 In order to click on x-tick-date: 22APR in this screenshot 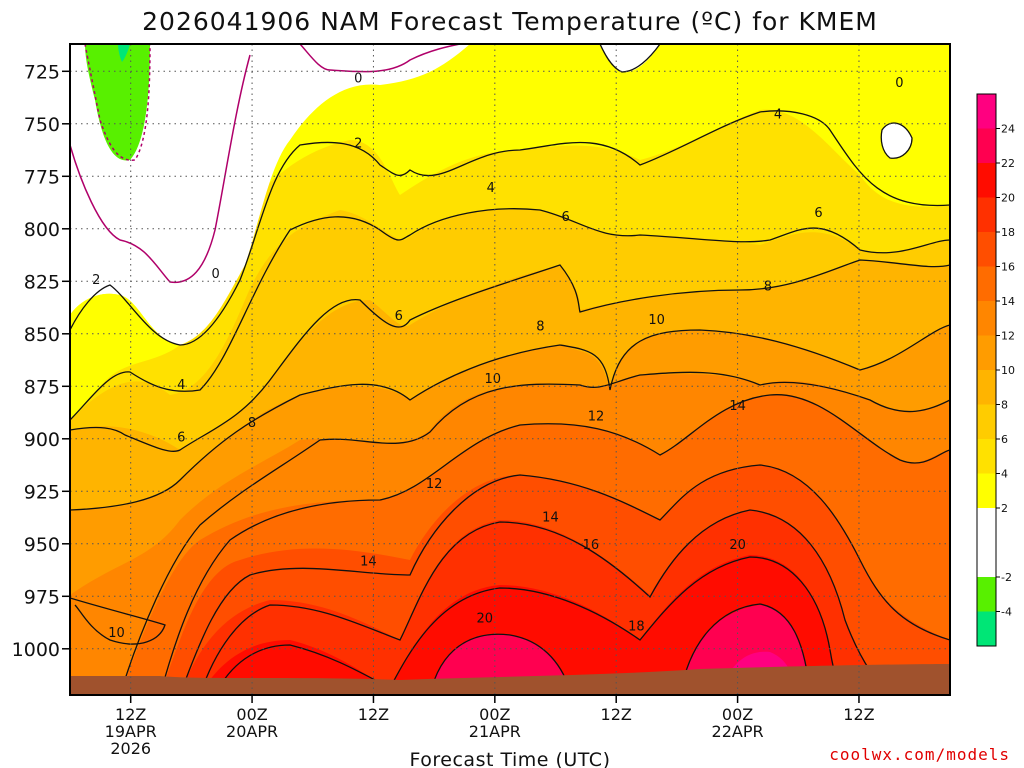, I will do `click(738, 731)`.